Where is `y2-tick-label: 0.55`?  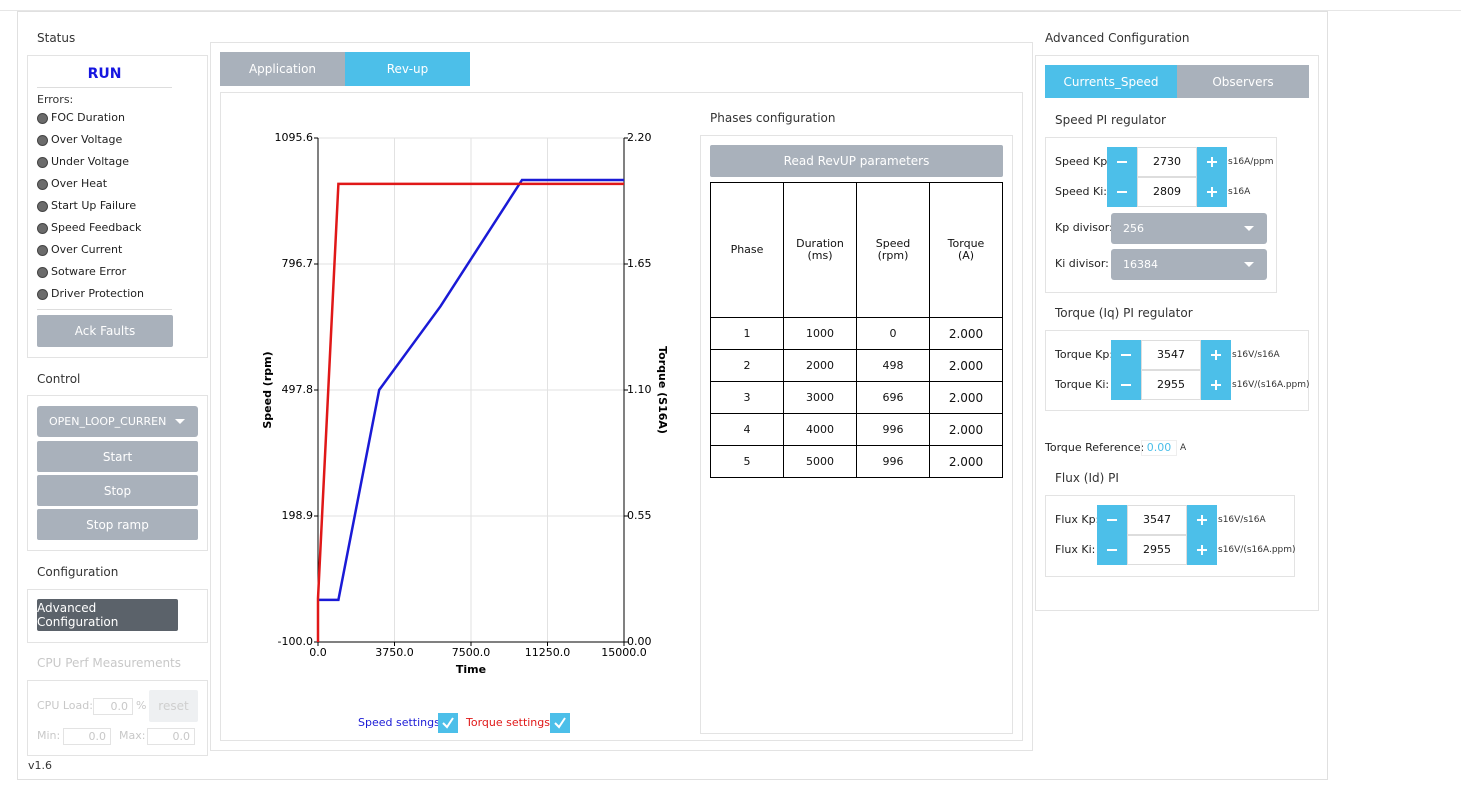 y2-tick-label: 0.55 is located at coordinates (639, 515).